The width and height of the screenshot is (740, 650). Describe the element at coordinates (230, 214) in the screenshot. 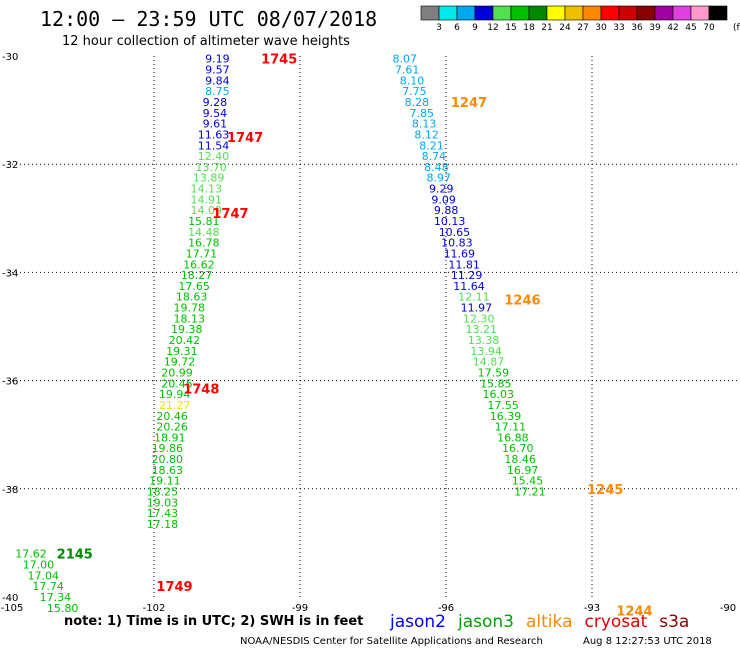

I see `time-label: 1747` at that location.